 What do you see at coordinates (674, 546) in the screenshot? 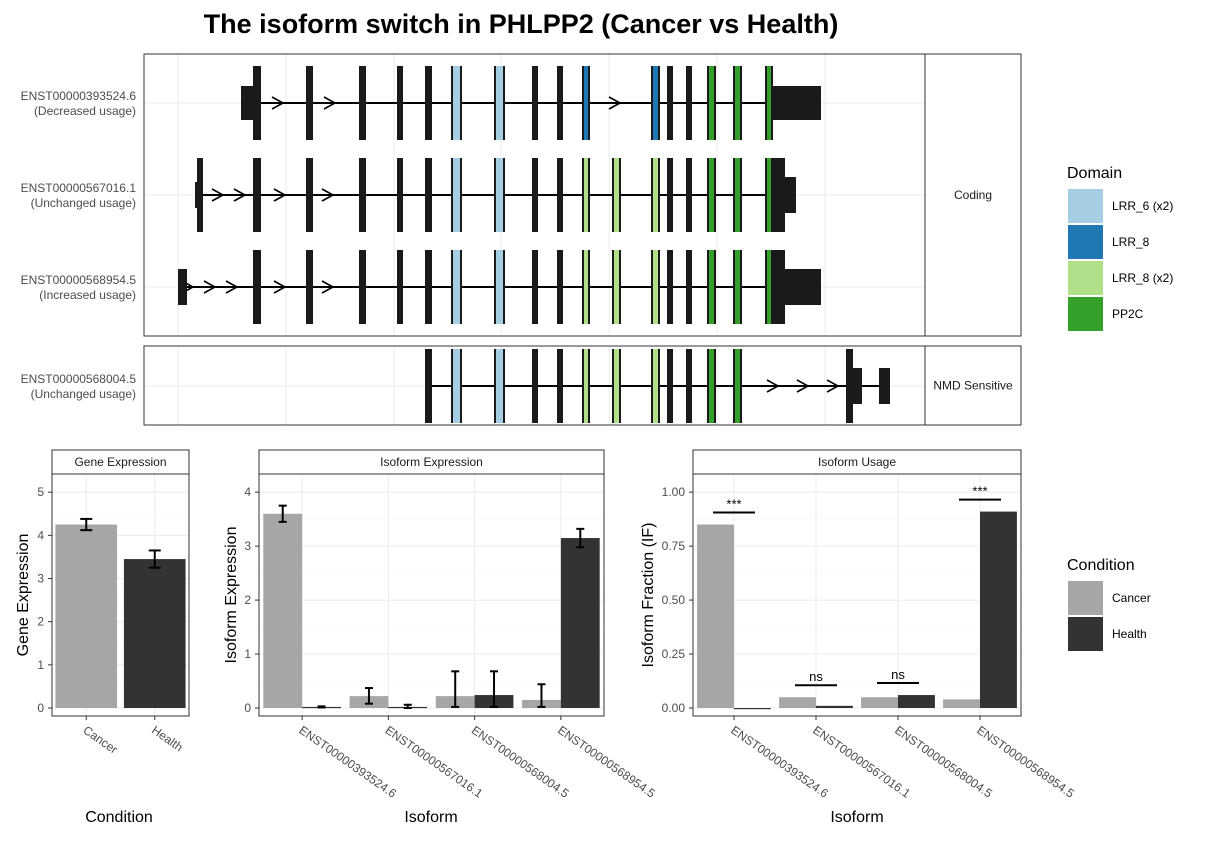
I see `y-tick-label: 0.75` at bounding box center [674, 546].